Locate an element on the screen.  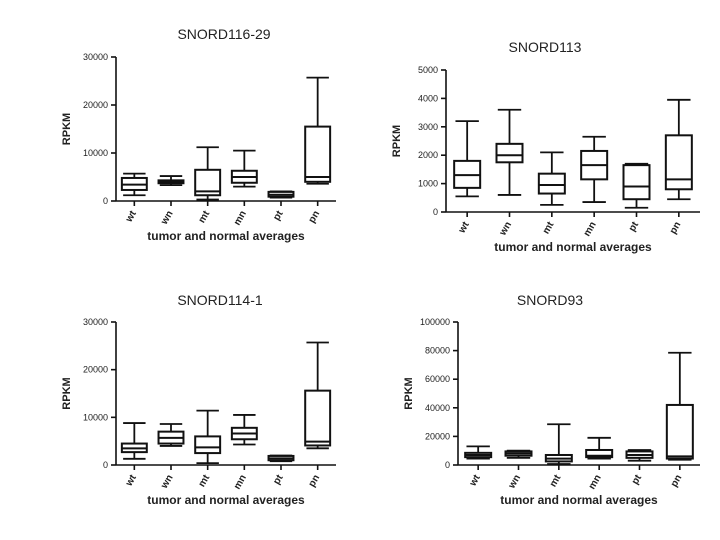
chart-title: SNORD114-1 is located at coordinates (220, 300).